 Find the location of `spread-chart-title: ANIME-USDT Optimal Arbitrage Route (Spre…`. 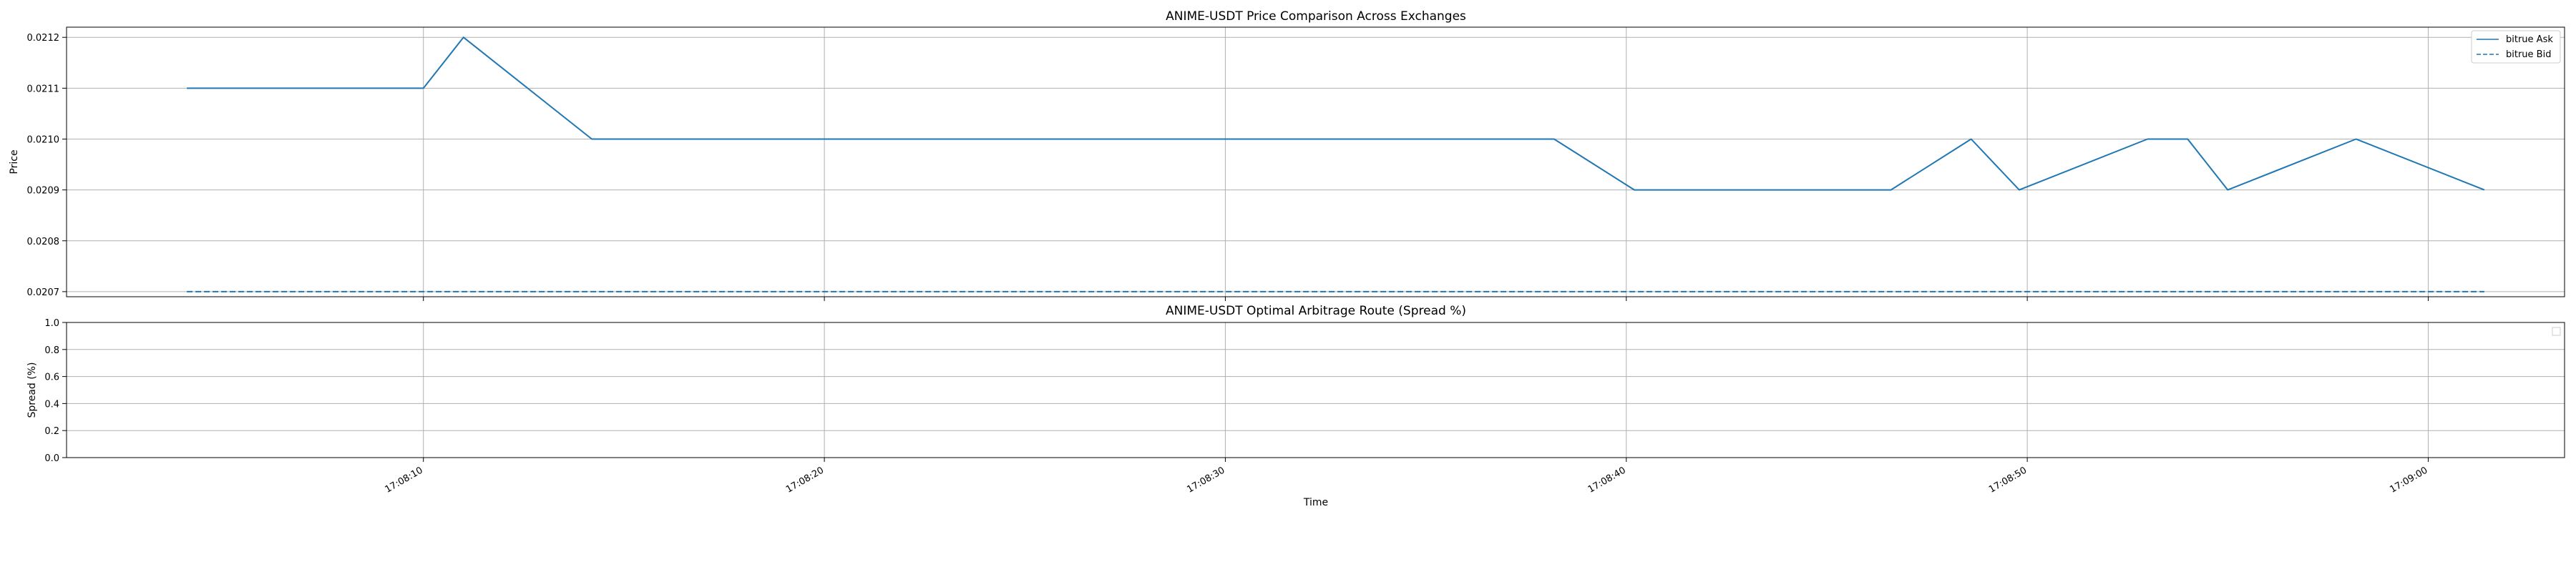

spread-chart-title: ANIME-USDT Optimal Arbitrage Route (Spre… is located at coordinates (1316, 311).